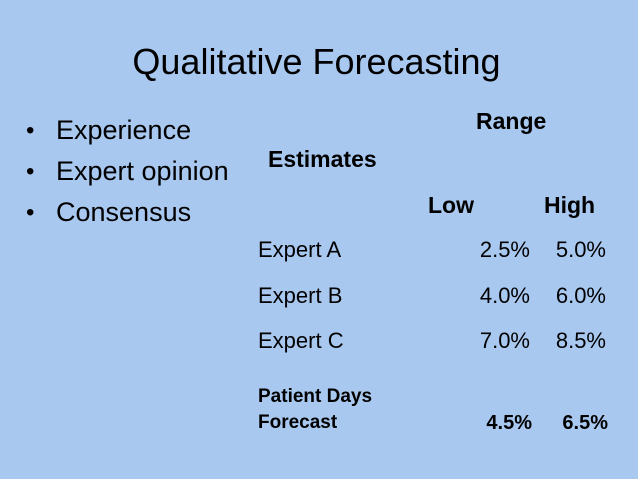 The width and height of the screenshot is (638, 479). I want to click on forecast-label-line2: Forecast, so click(298, 422).